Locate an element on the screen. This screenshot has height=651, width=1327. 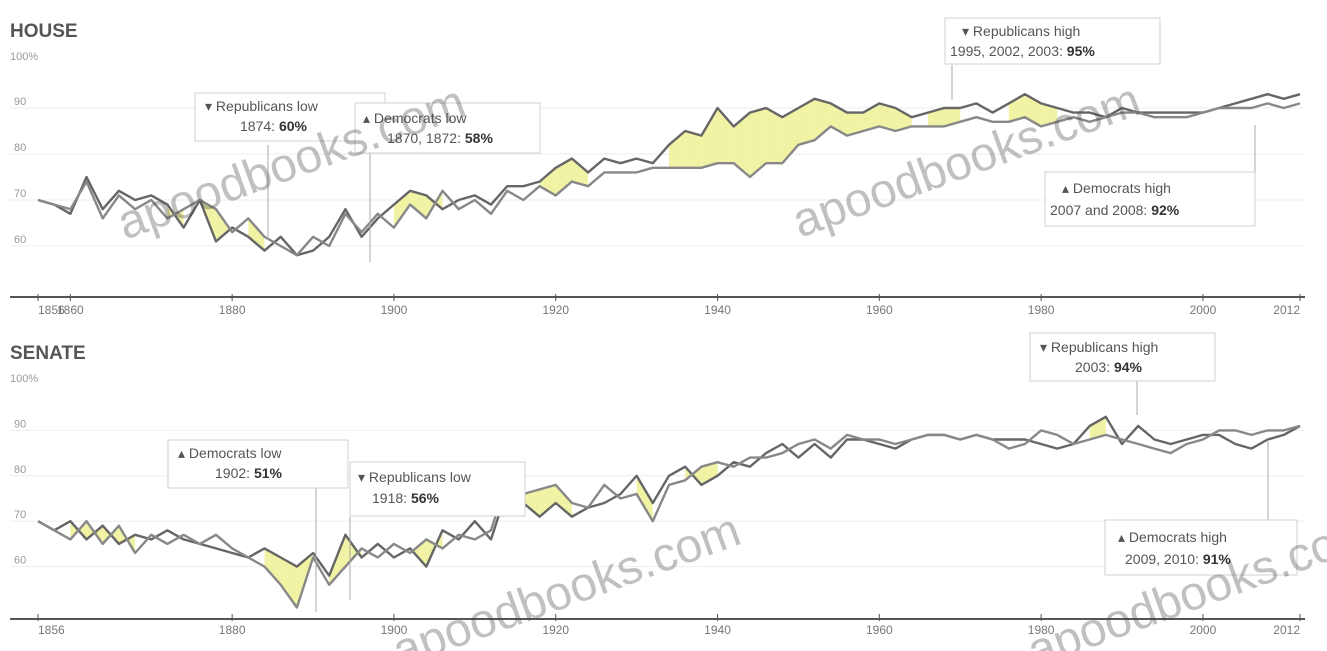
x-tick-label: 1860 is located at coordinates (70, 310).